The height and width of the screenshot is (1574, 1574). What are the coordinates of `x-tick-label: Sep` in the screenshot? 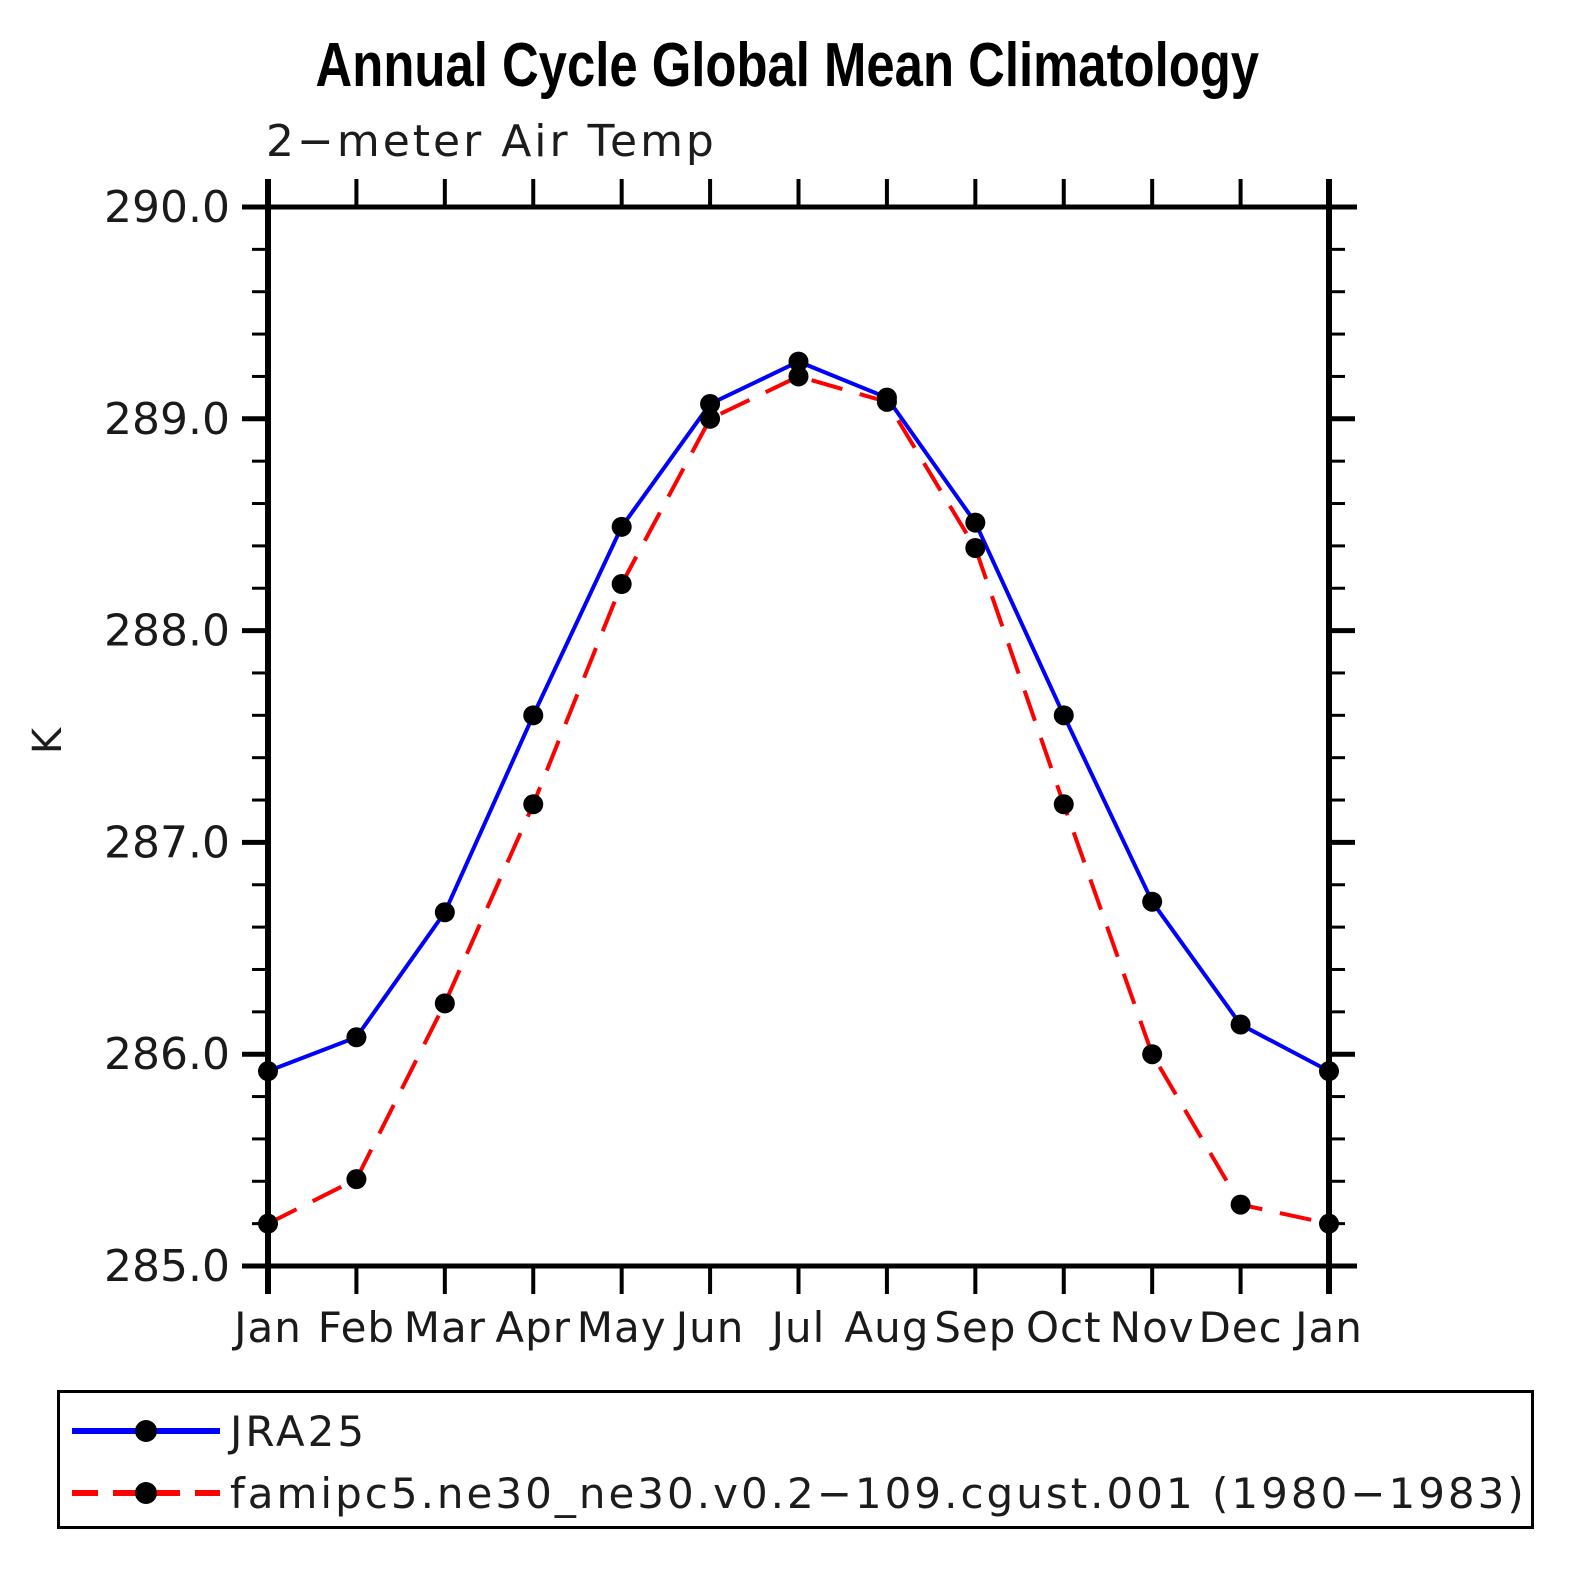 It's located at (975, 1327).